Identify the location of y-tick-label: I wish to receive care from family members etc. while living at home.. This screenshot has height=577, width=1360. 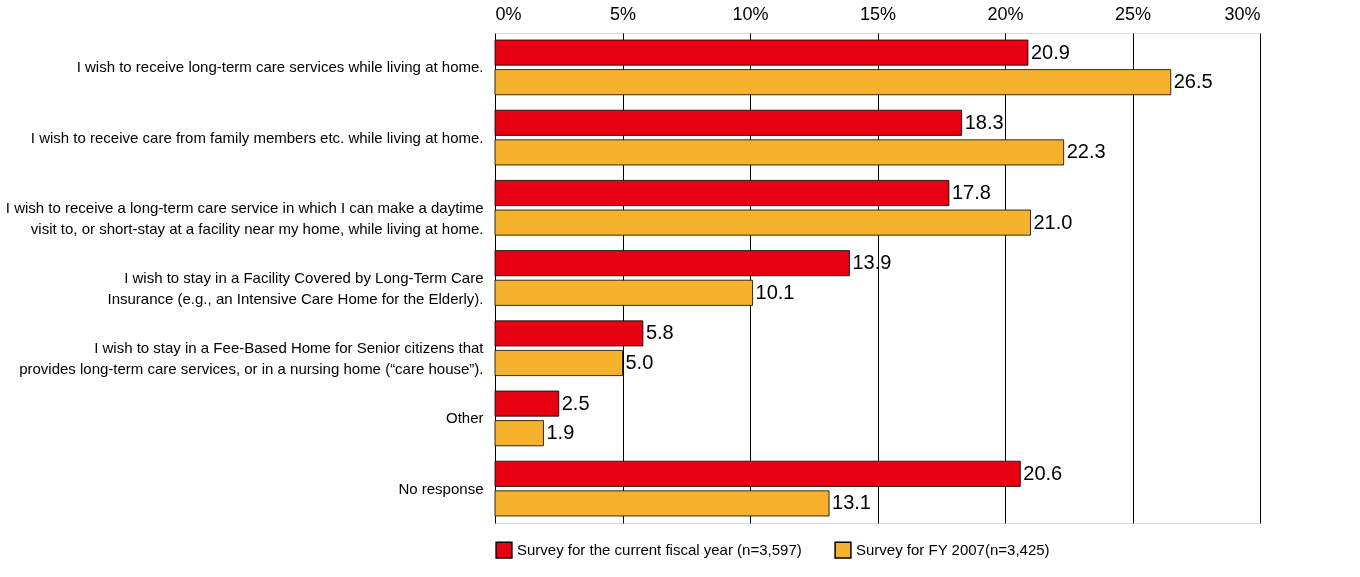
(257, 137).